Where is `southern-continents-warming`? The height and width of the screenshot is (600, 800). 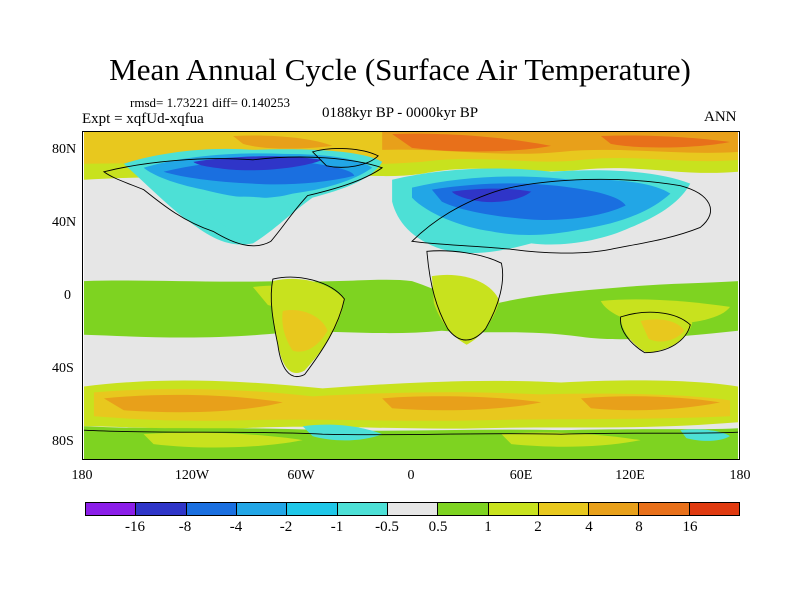 southern-continents-warming is located at coordinates (482, 324).